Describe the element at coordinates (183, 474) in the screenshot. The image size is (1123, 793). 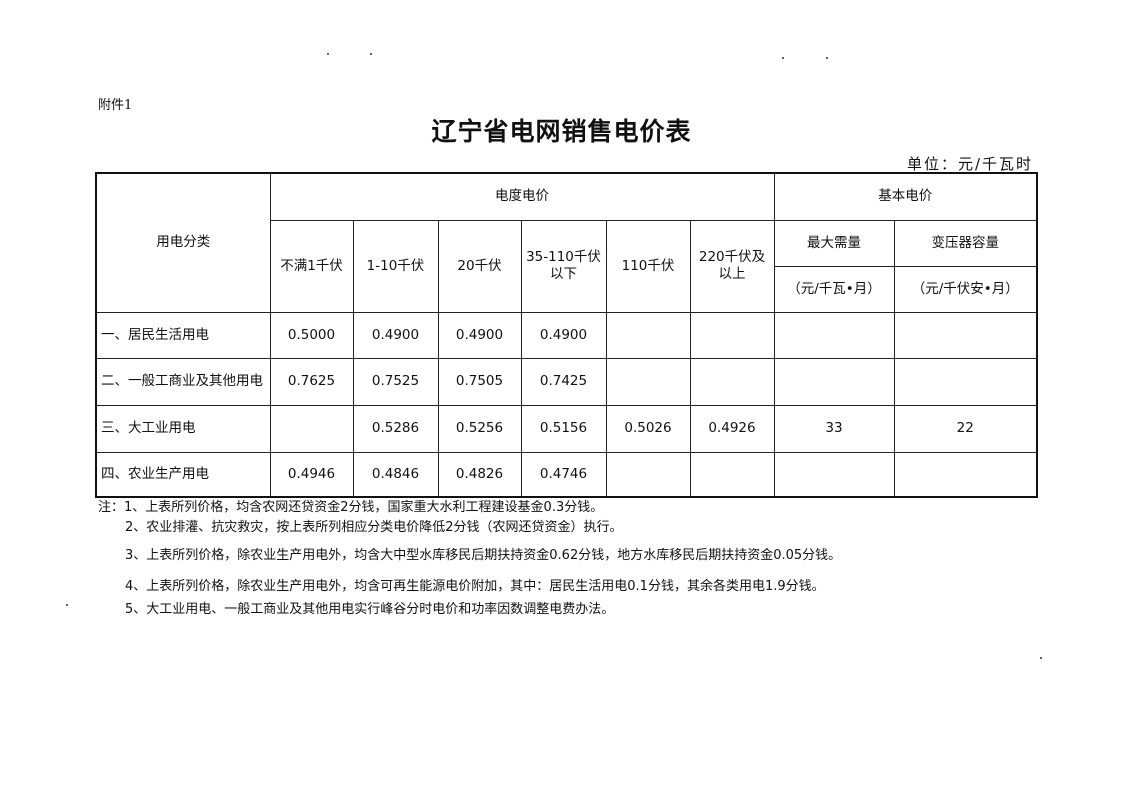
I see `row-category: 四、农业生产用电` at that location.